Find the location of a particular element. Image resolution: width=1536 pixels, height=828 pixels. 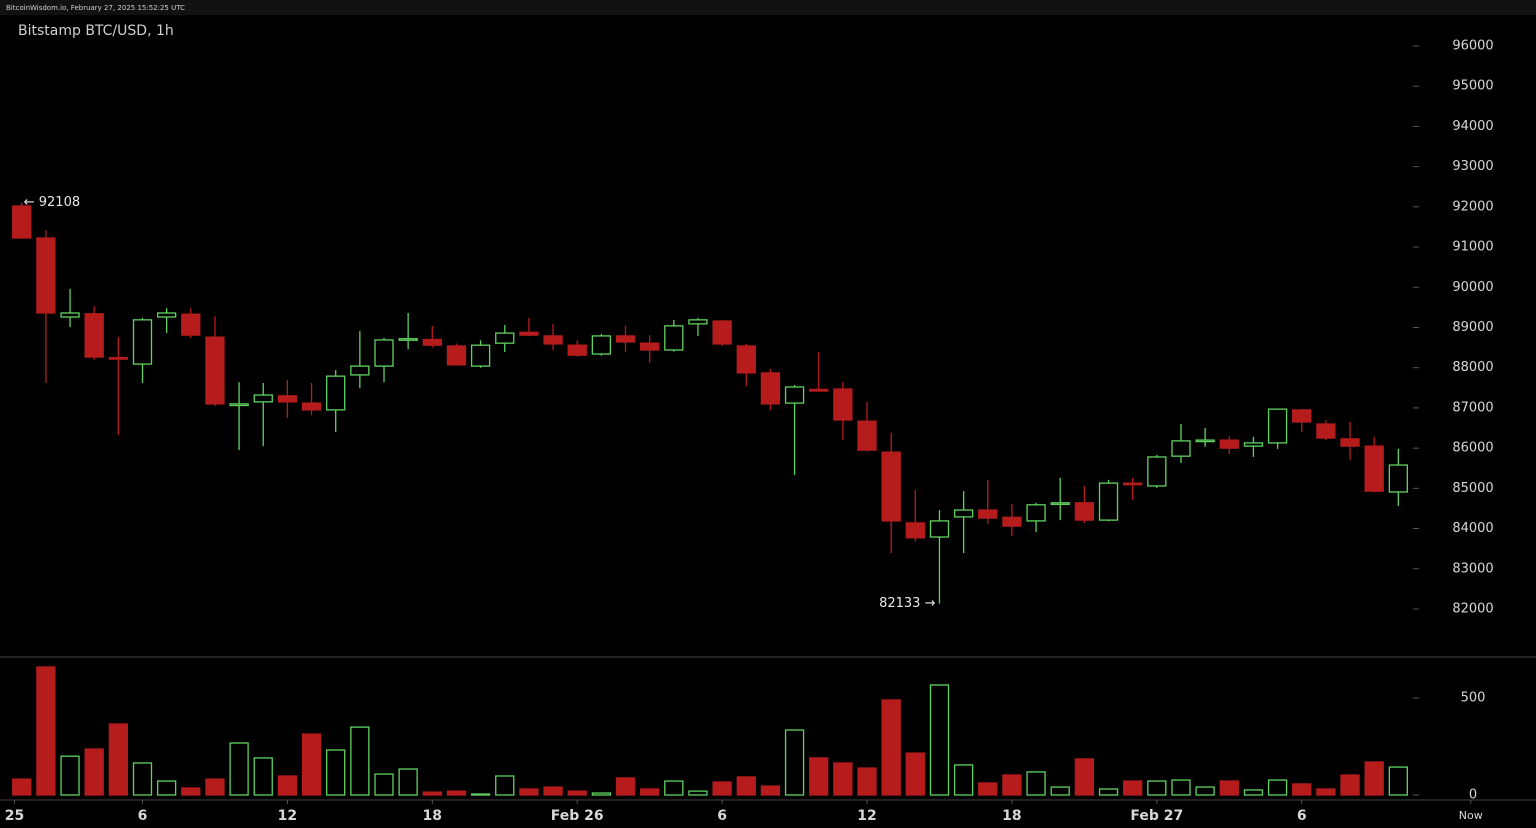

y-tick-label: 88000 is located at coordinates (1472, 367).